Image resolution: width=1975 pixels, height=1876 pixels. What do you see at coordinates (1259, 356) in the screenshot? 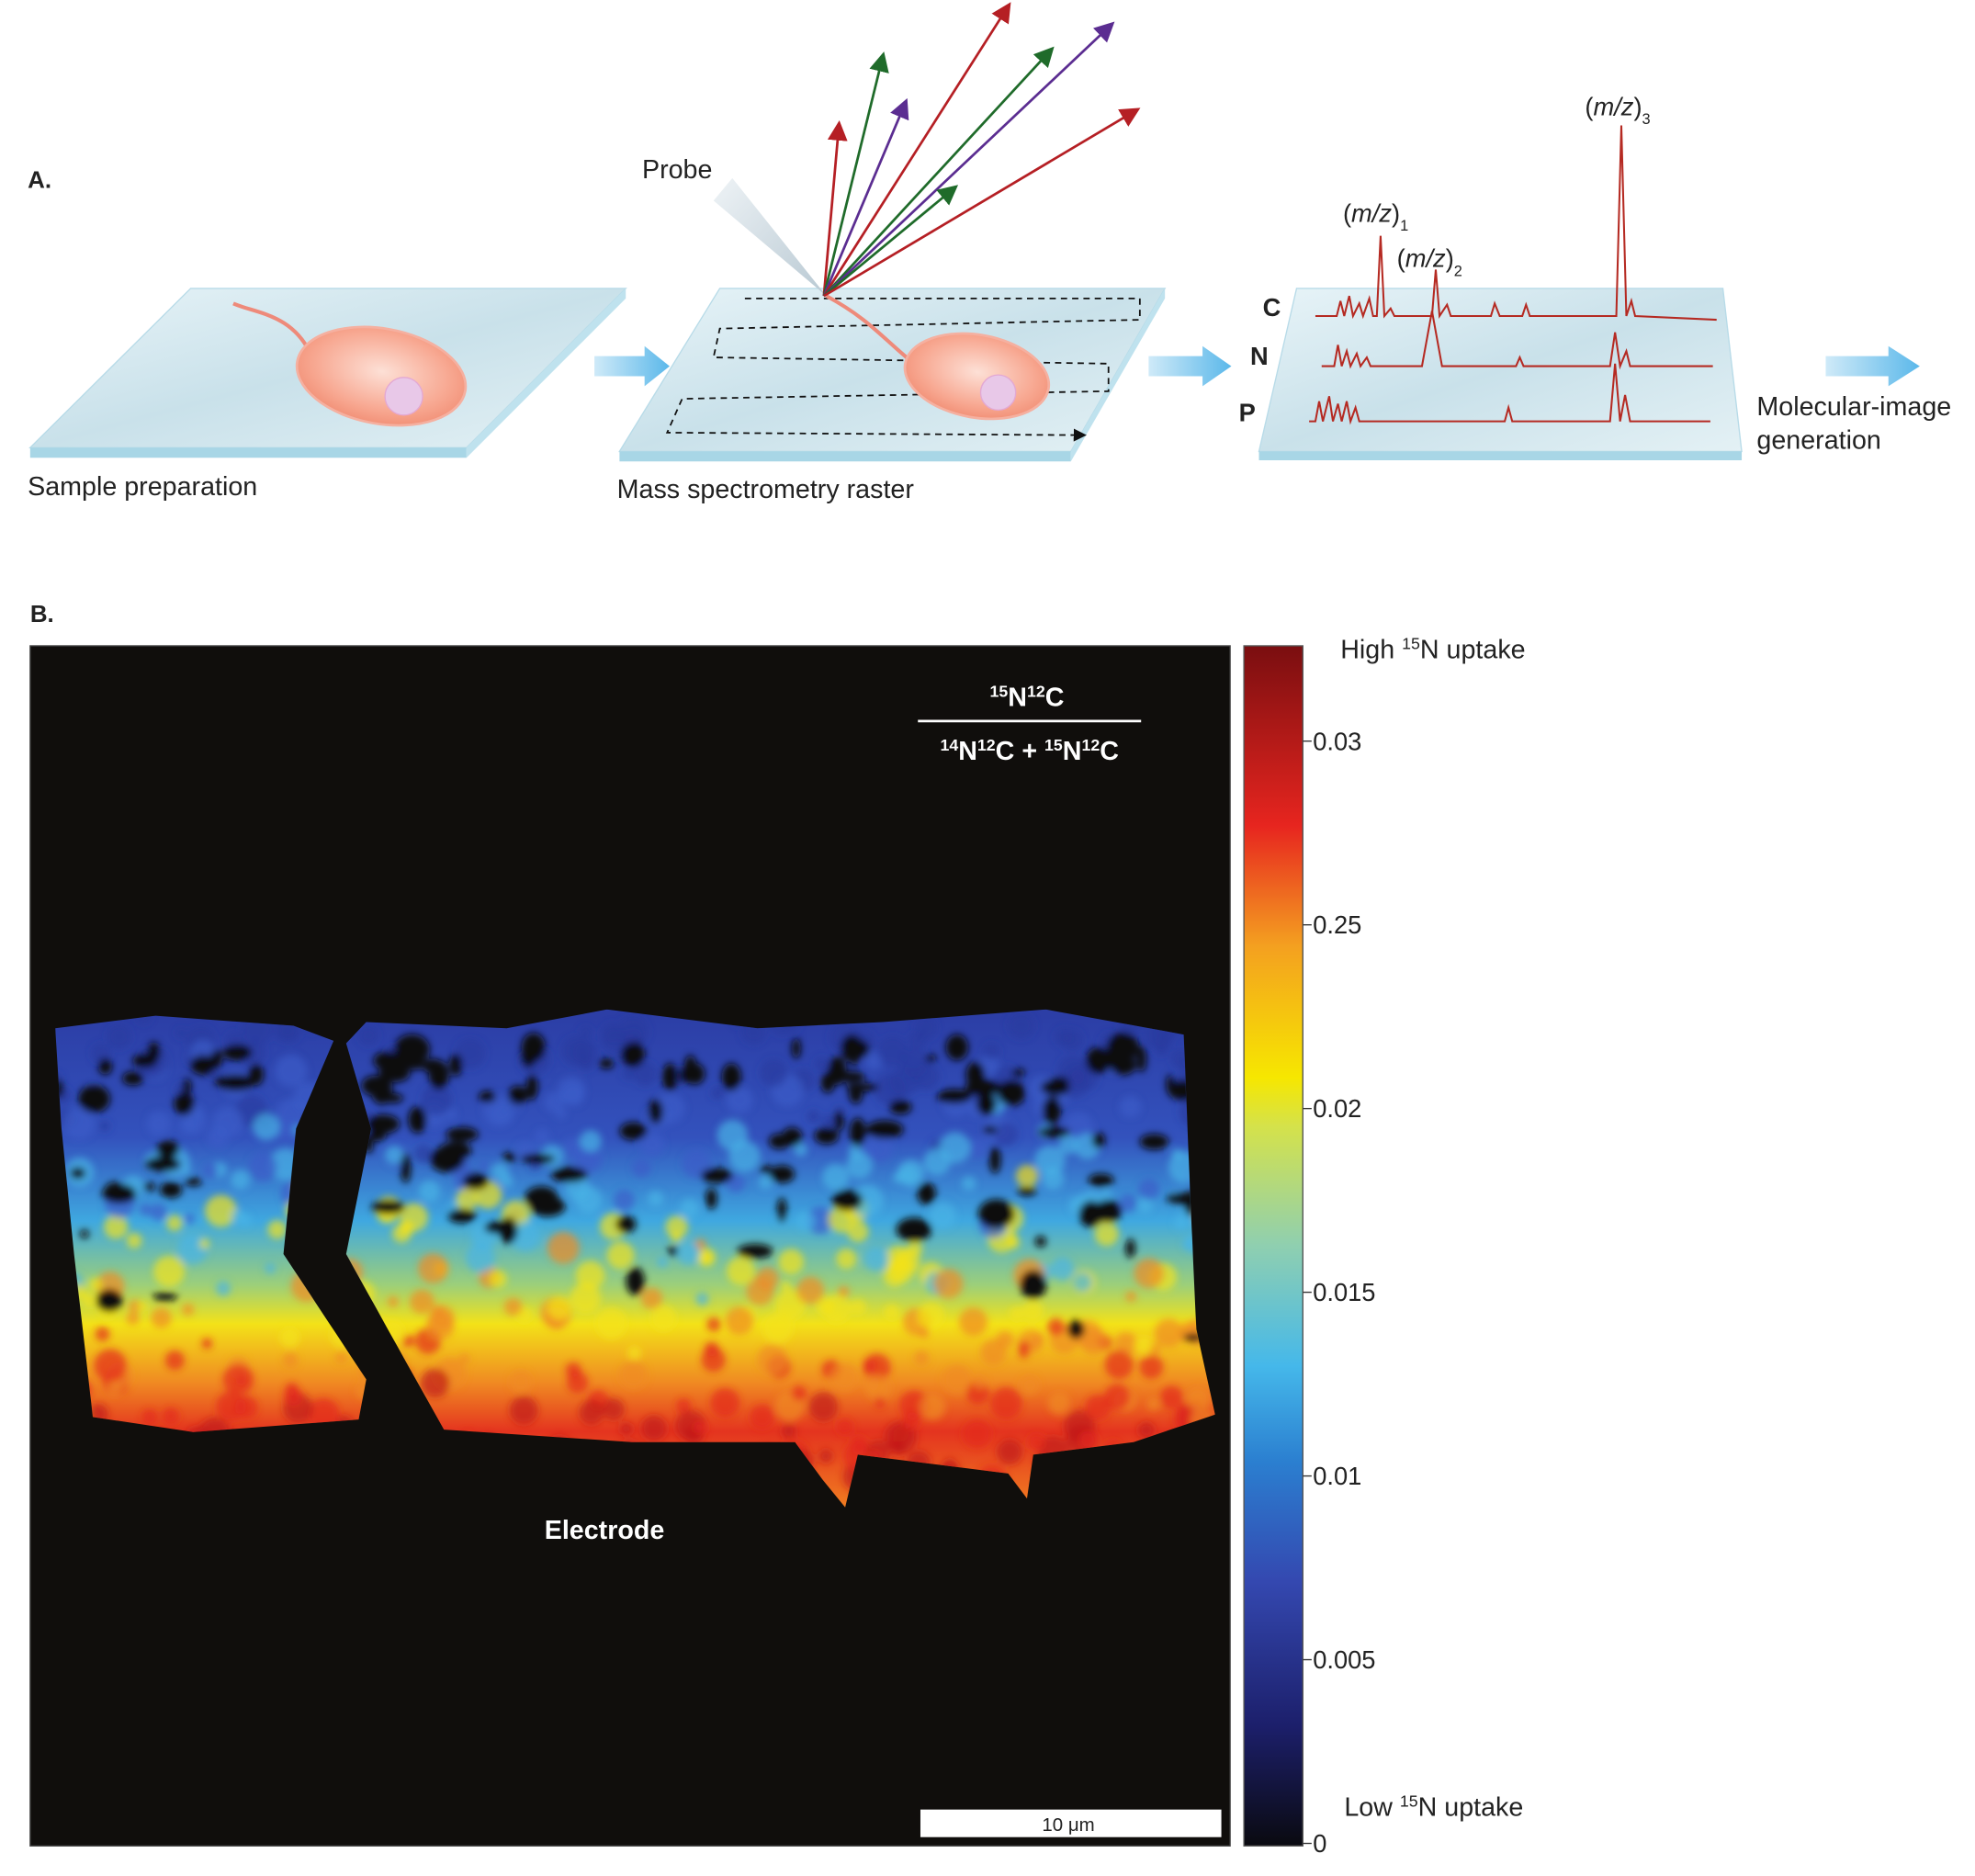
I see `row-label: N` at bounding box center [1259, 356].